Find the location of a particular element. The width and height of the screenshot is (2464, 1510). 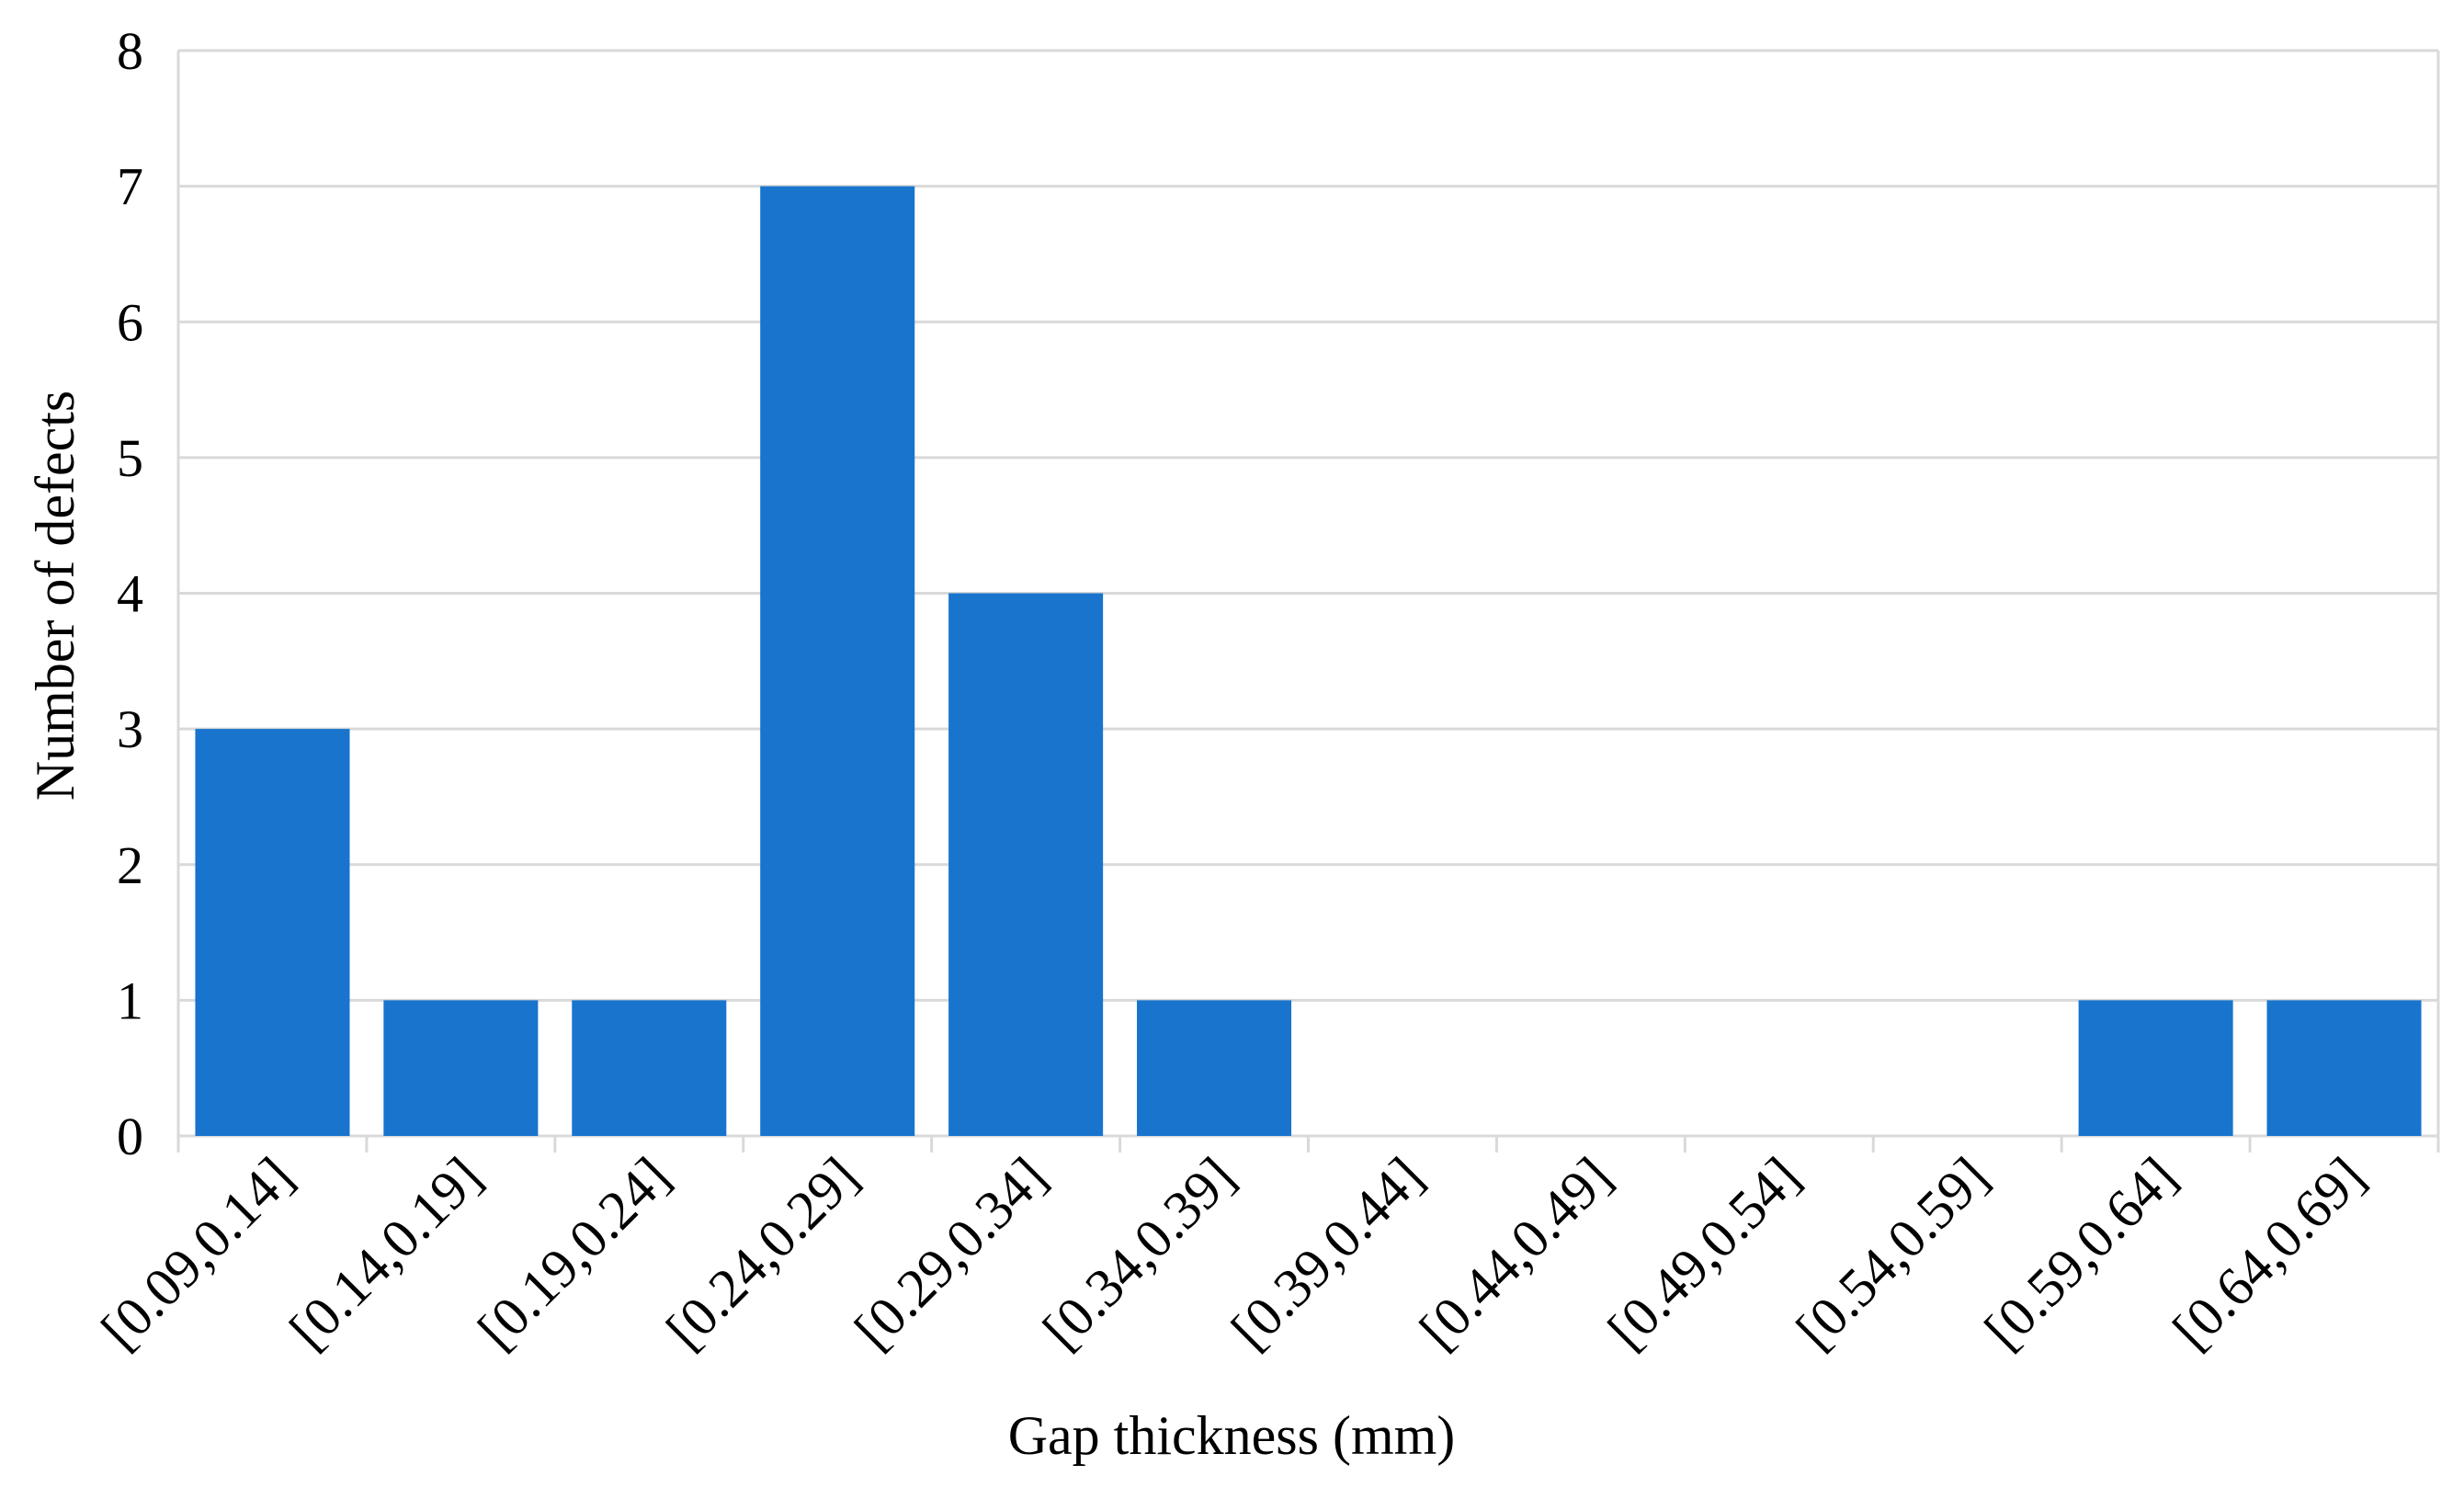

x-tick-label: [0.49,0.54] is located at coordinates (1703, 1253).